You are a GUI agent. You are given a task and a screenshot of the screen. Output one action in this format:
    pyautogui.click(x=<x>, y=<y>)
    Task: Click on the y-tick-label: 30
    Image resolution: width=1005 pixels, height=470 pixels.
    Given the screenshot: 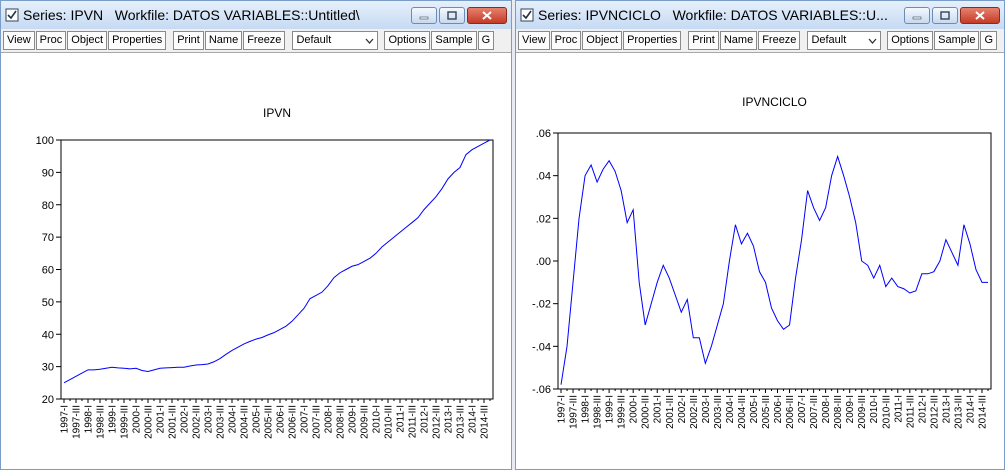 What is the action you would take?
    pyautogui.click(x=48, y=368)
    